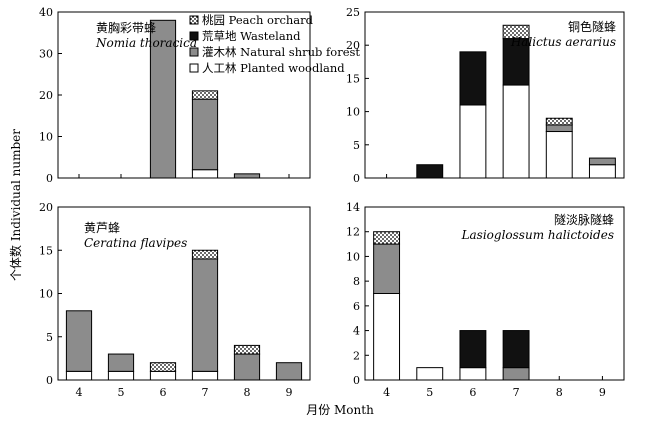  Describe the element at coordinates (537, 235) in the screenshot. I see `panel-subtitle: Lasioglossum halictoides` at that location.